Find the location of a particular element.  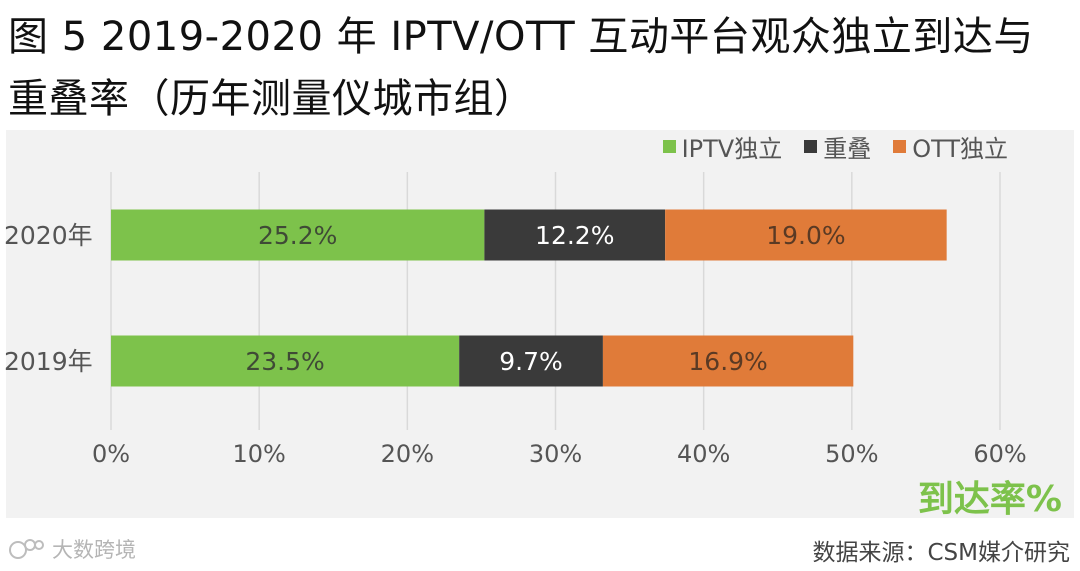

legend-label-ott: OTT独立 is located at coordinates (960, 148).